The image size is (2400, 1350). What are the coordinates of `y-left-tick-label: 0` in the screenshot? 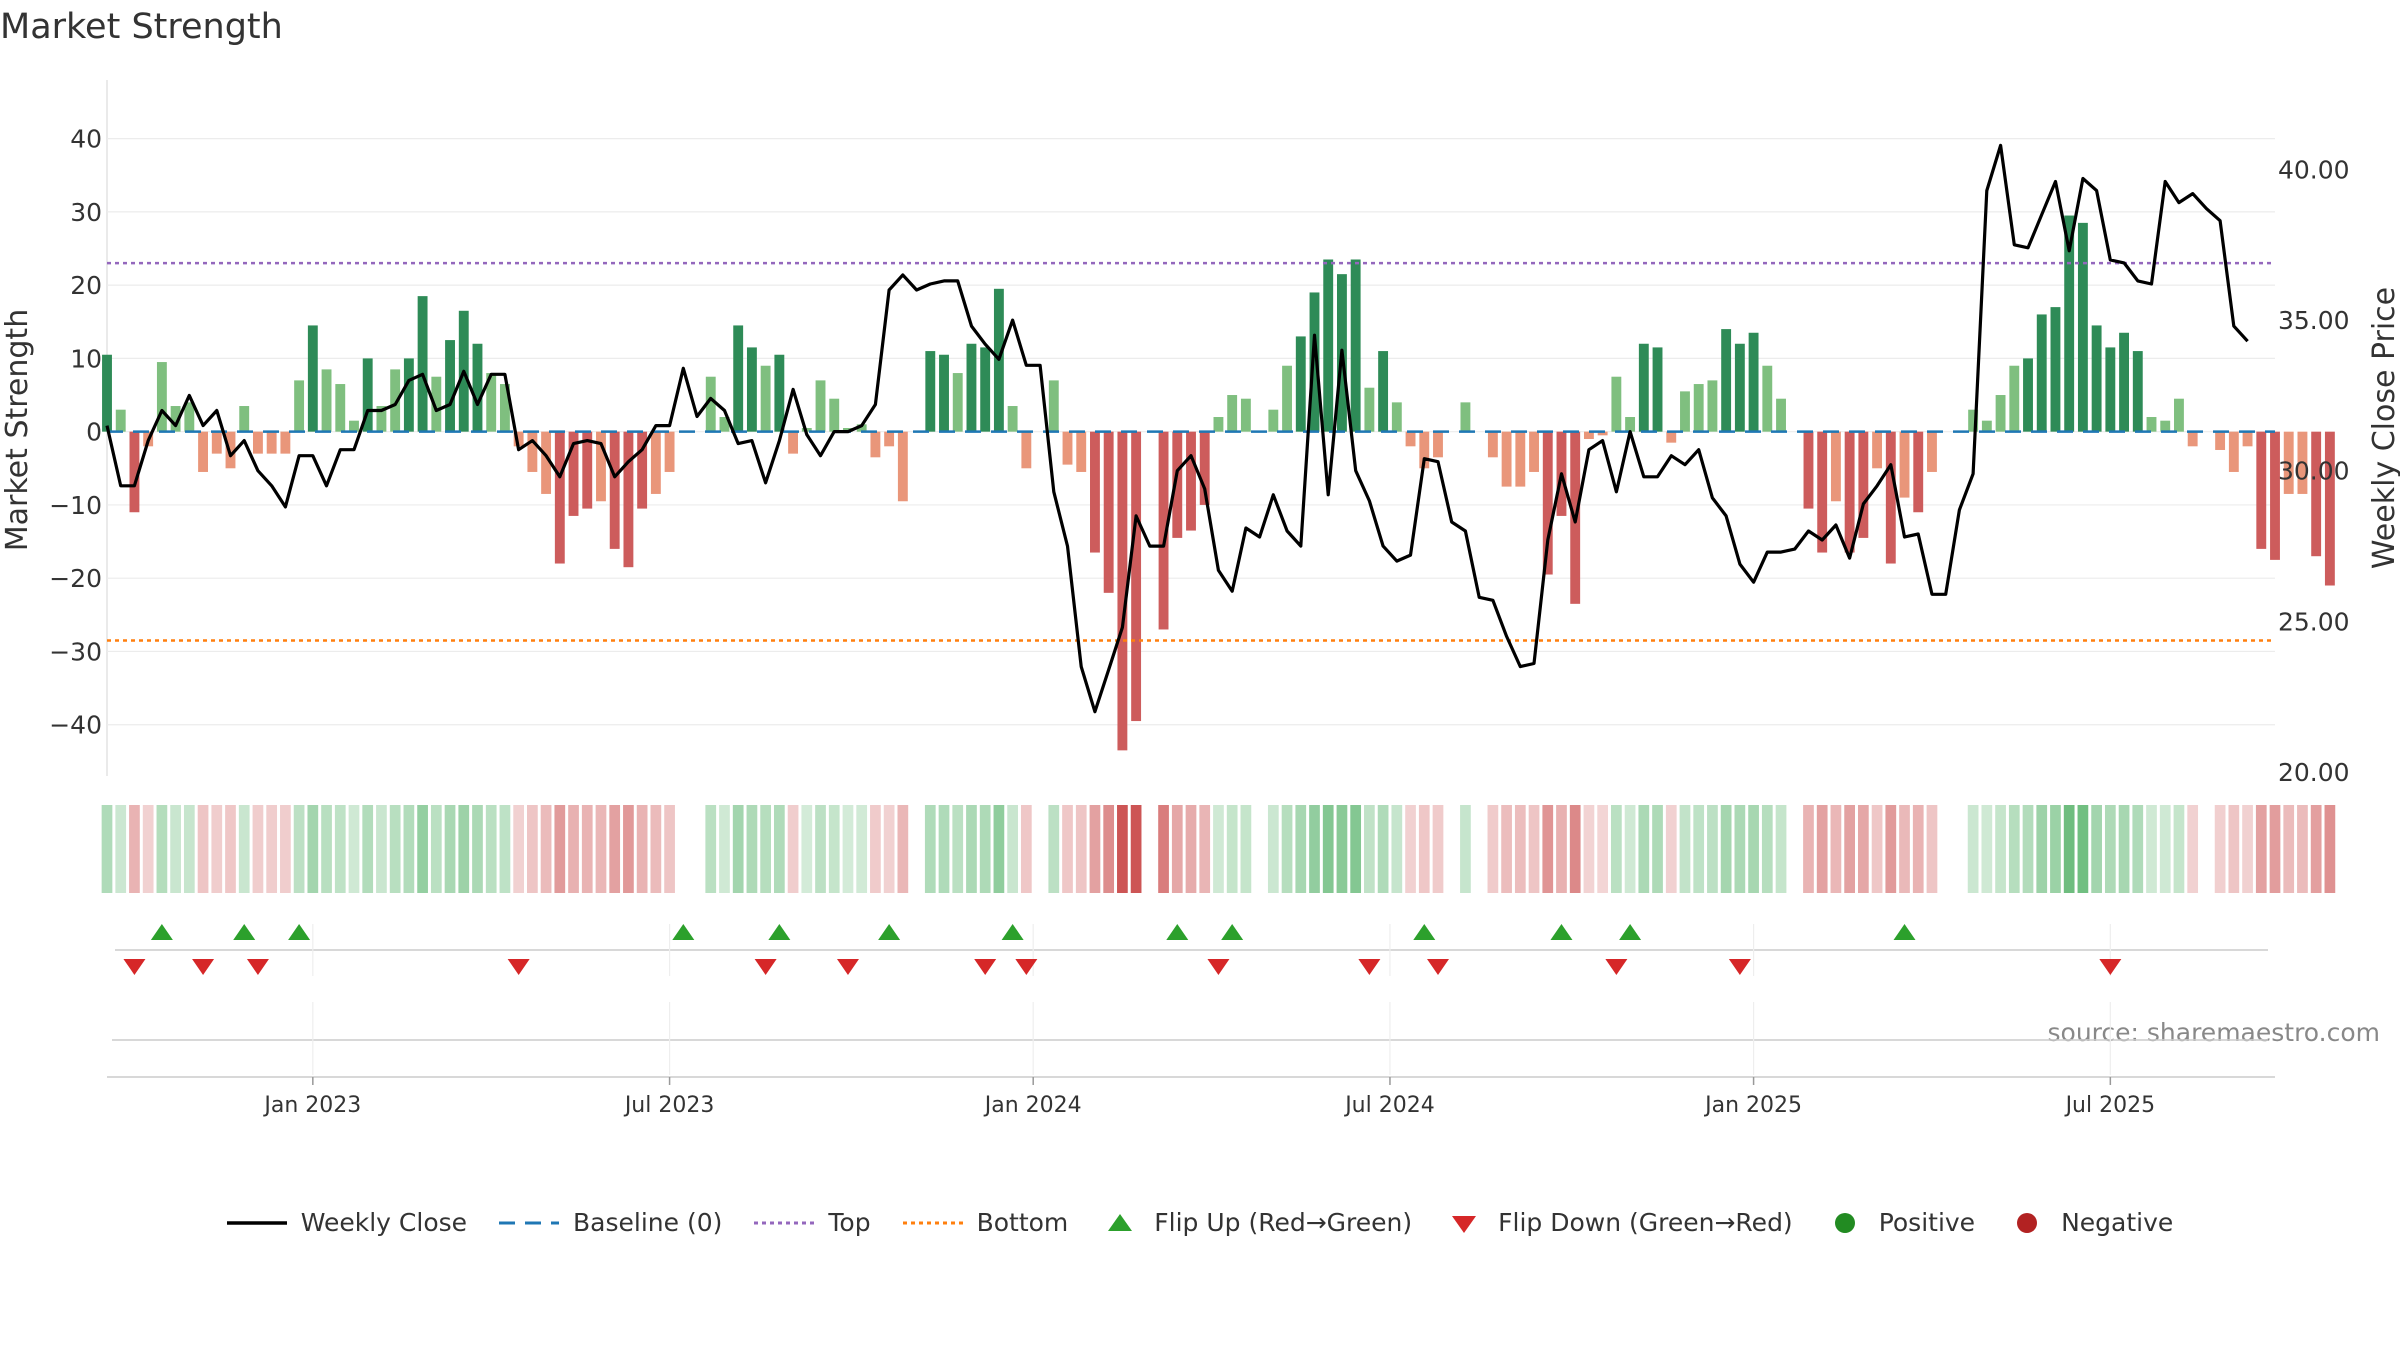 It's located at (94, 432).